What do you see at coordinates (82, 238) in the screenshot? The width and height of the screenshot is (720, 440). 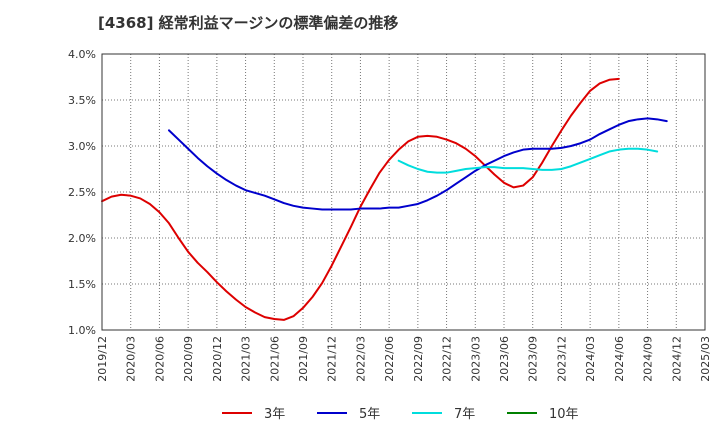 I see `y-tick-label: 2.0%` at bounding box center [82, 238].